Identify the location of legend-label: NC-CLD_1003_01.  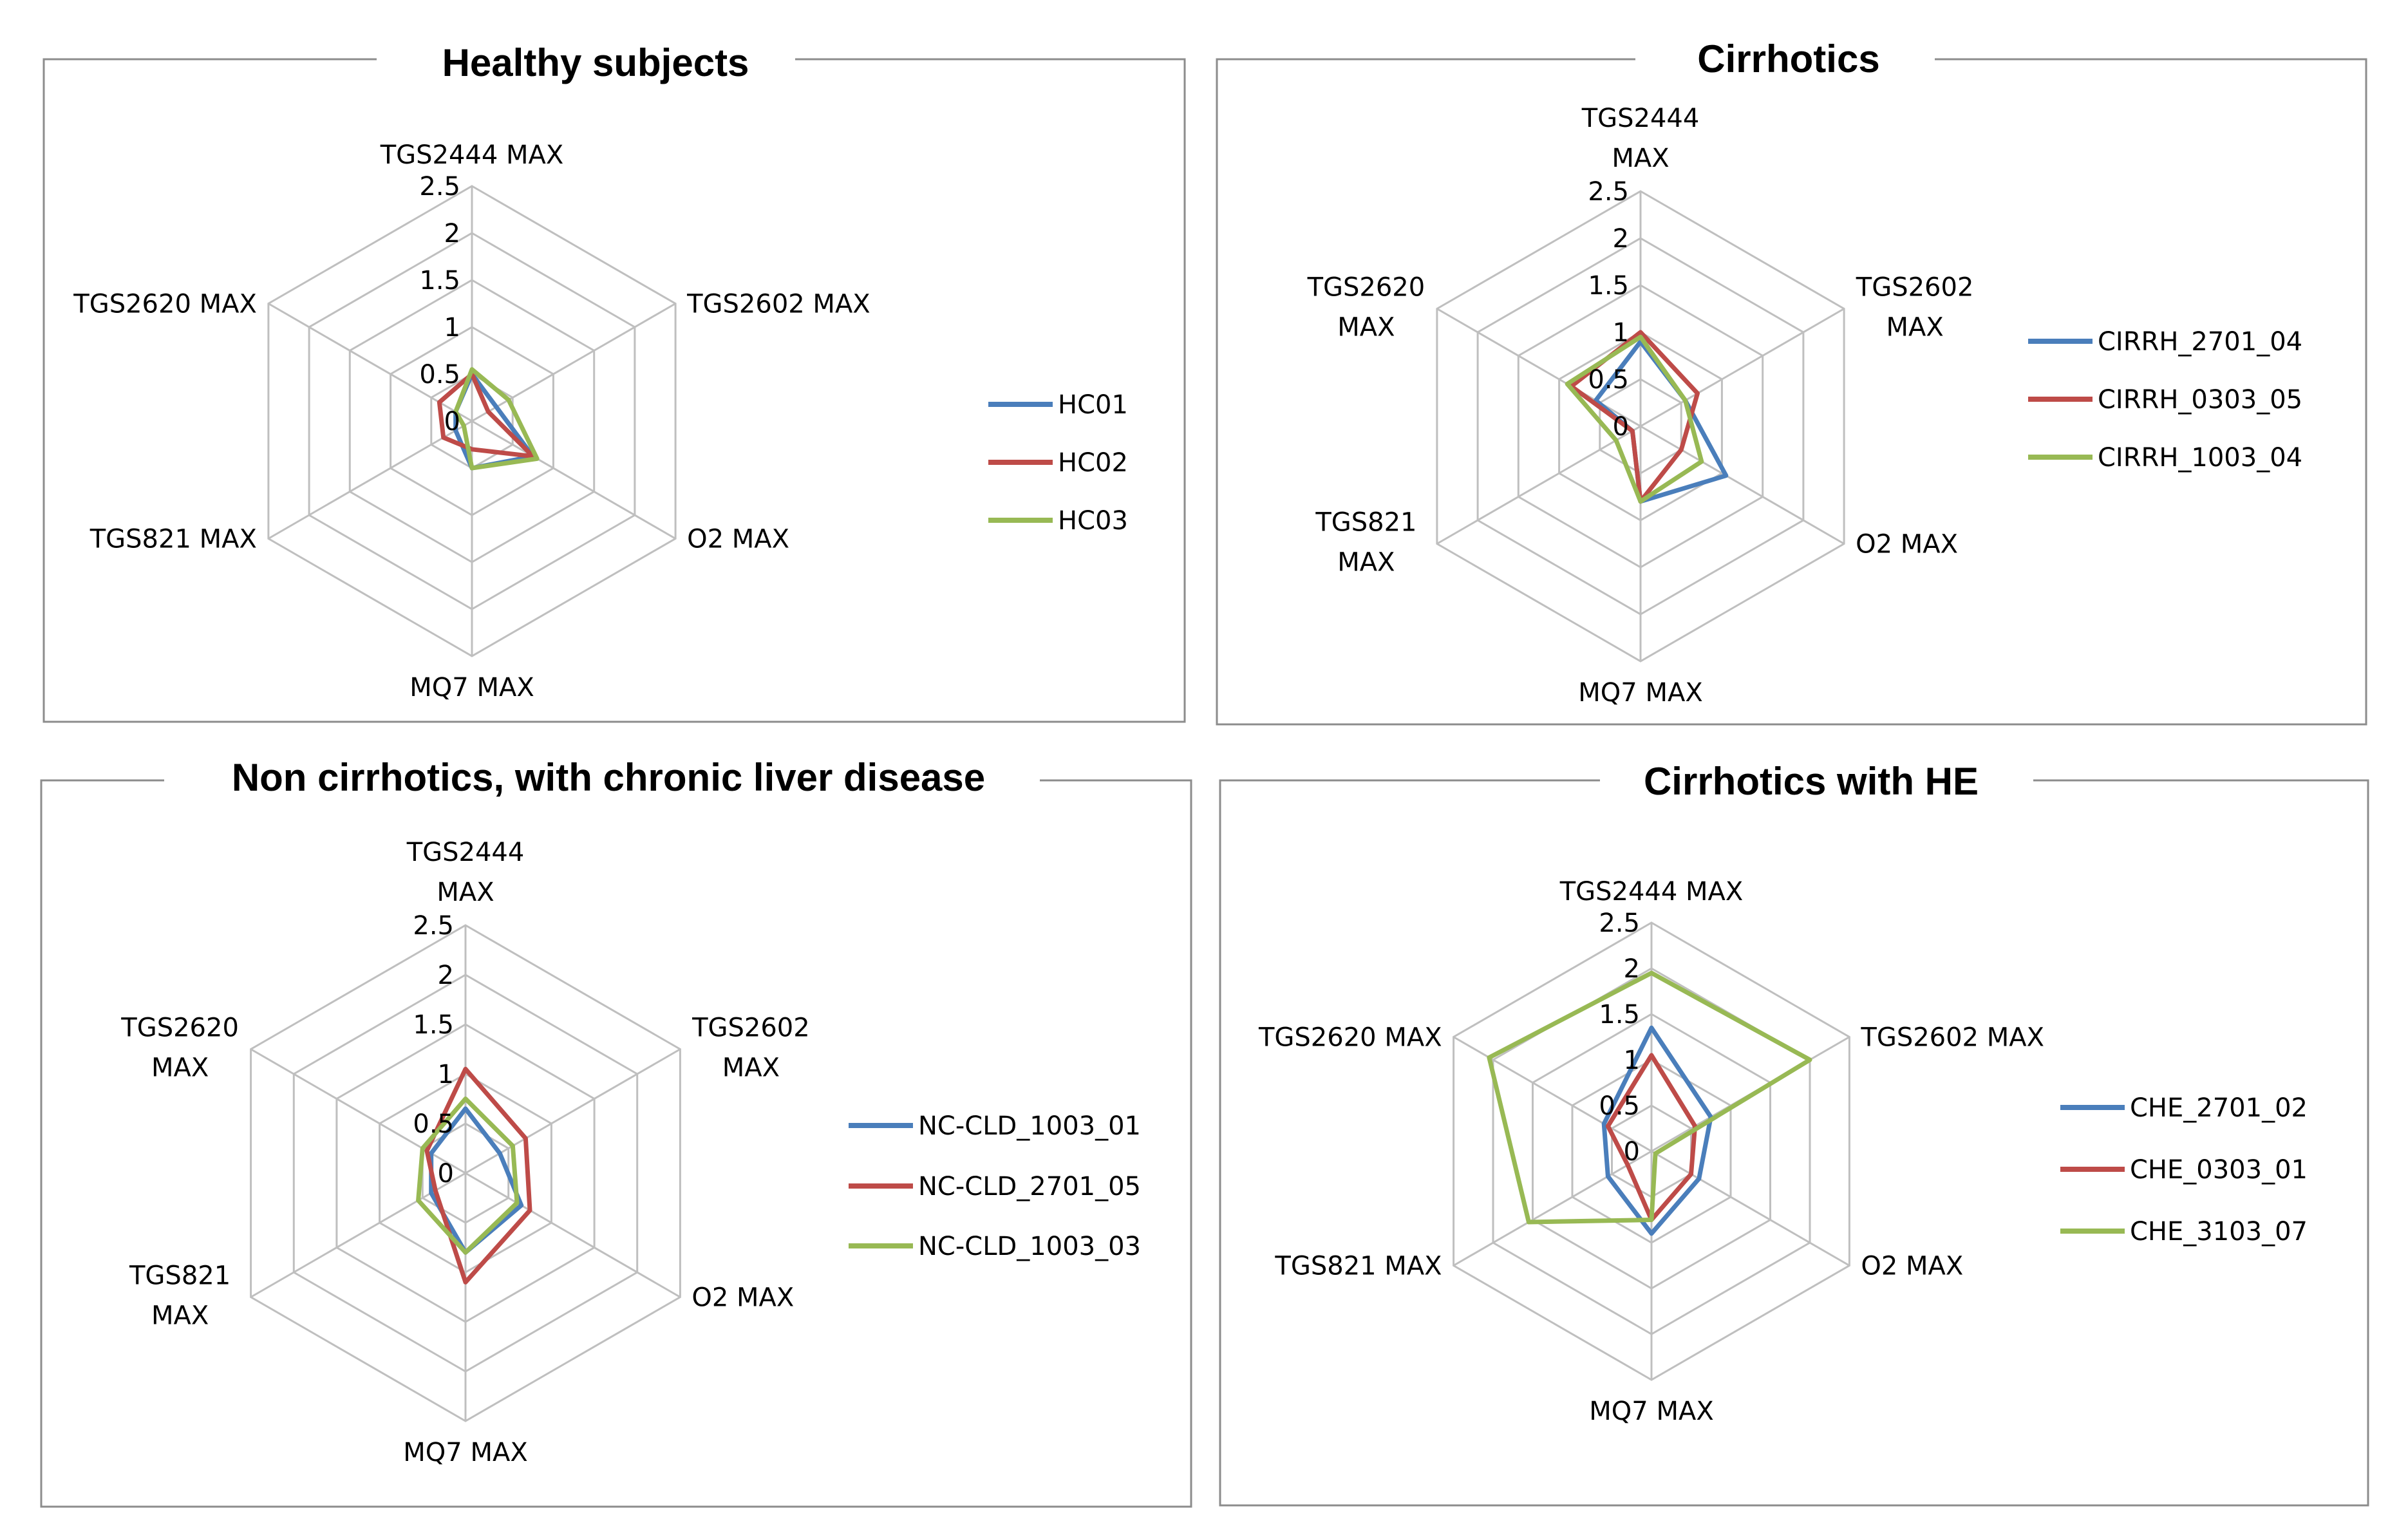
(1029, 1126).